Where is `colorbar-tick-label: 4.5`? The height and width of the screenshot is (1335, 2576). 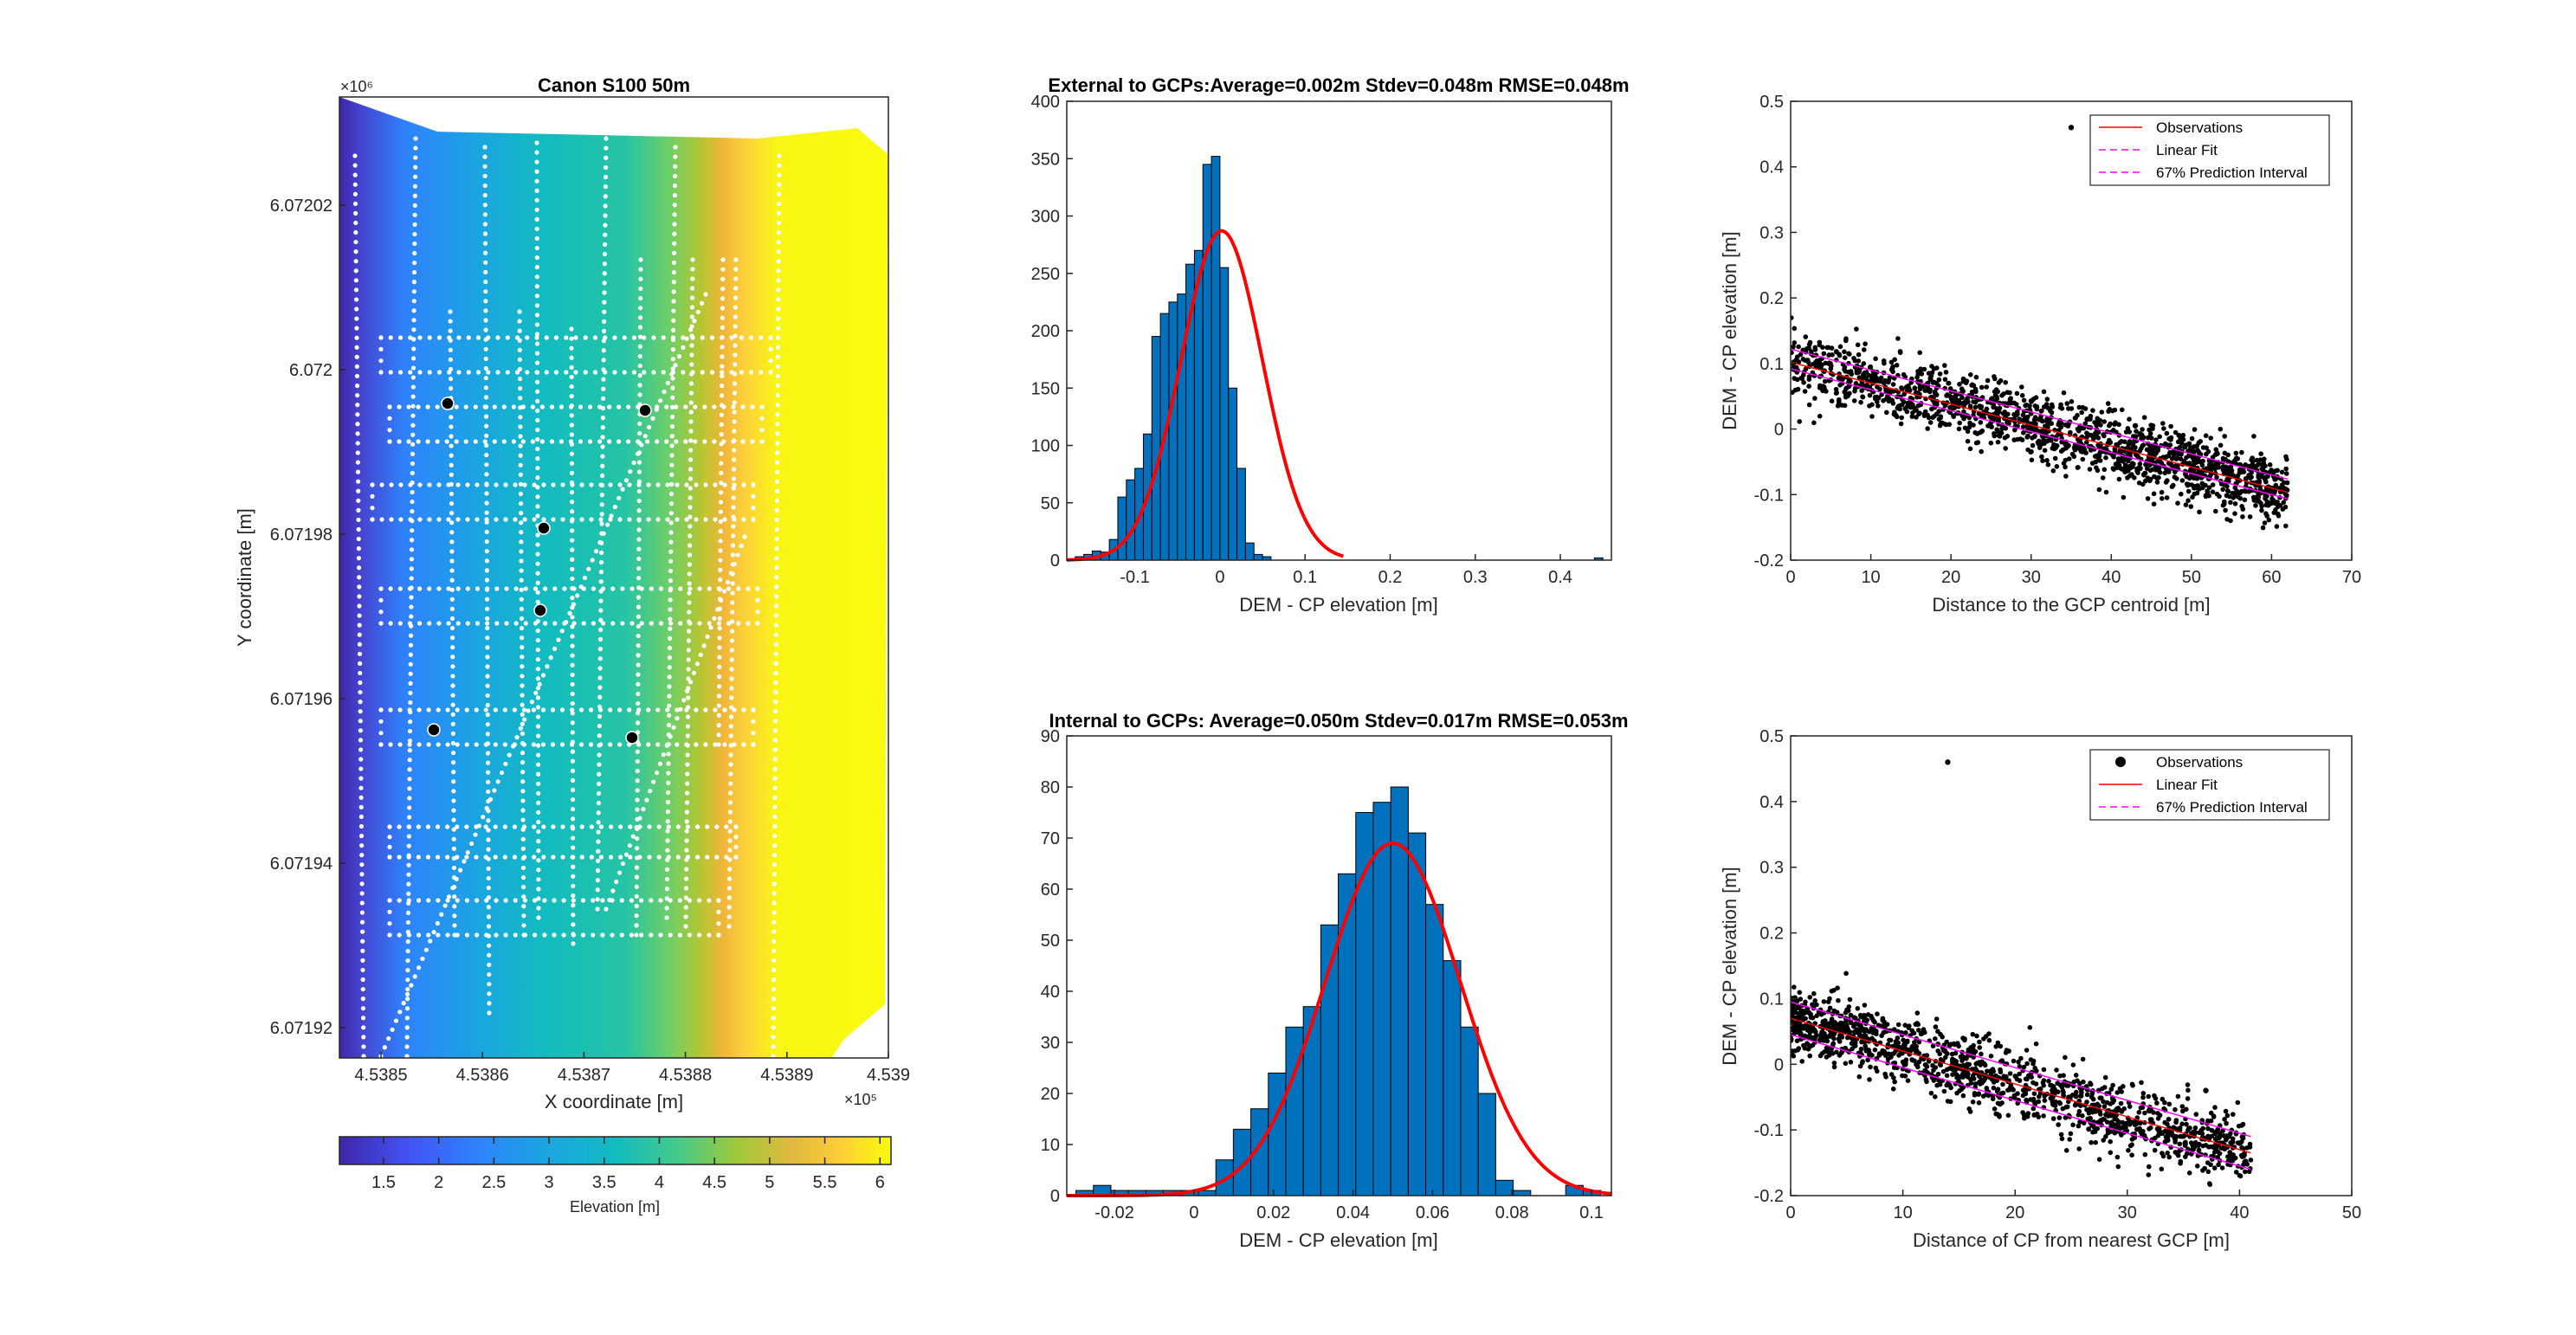 colorbar-tick-label: 4.5 is located at coordinates (714, 1183).